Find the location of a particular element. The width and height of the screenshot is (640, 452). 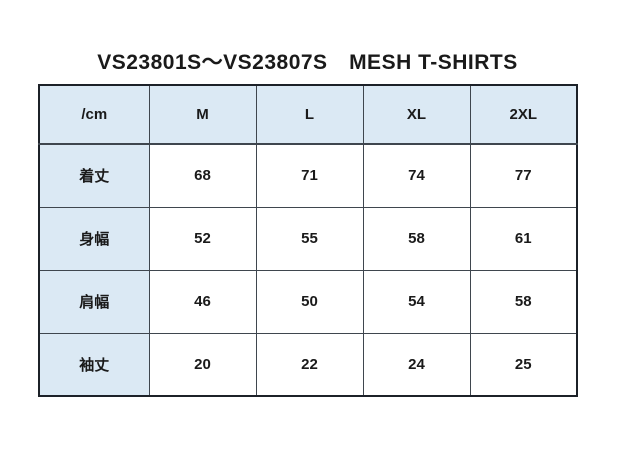

table-row-body-width: 身幅 52 55 58 61 is located at coordinates (308, 238).